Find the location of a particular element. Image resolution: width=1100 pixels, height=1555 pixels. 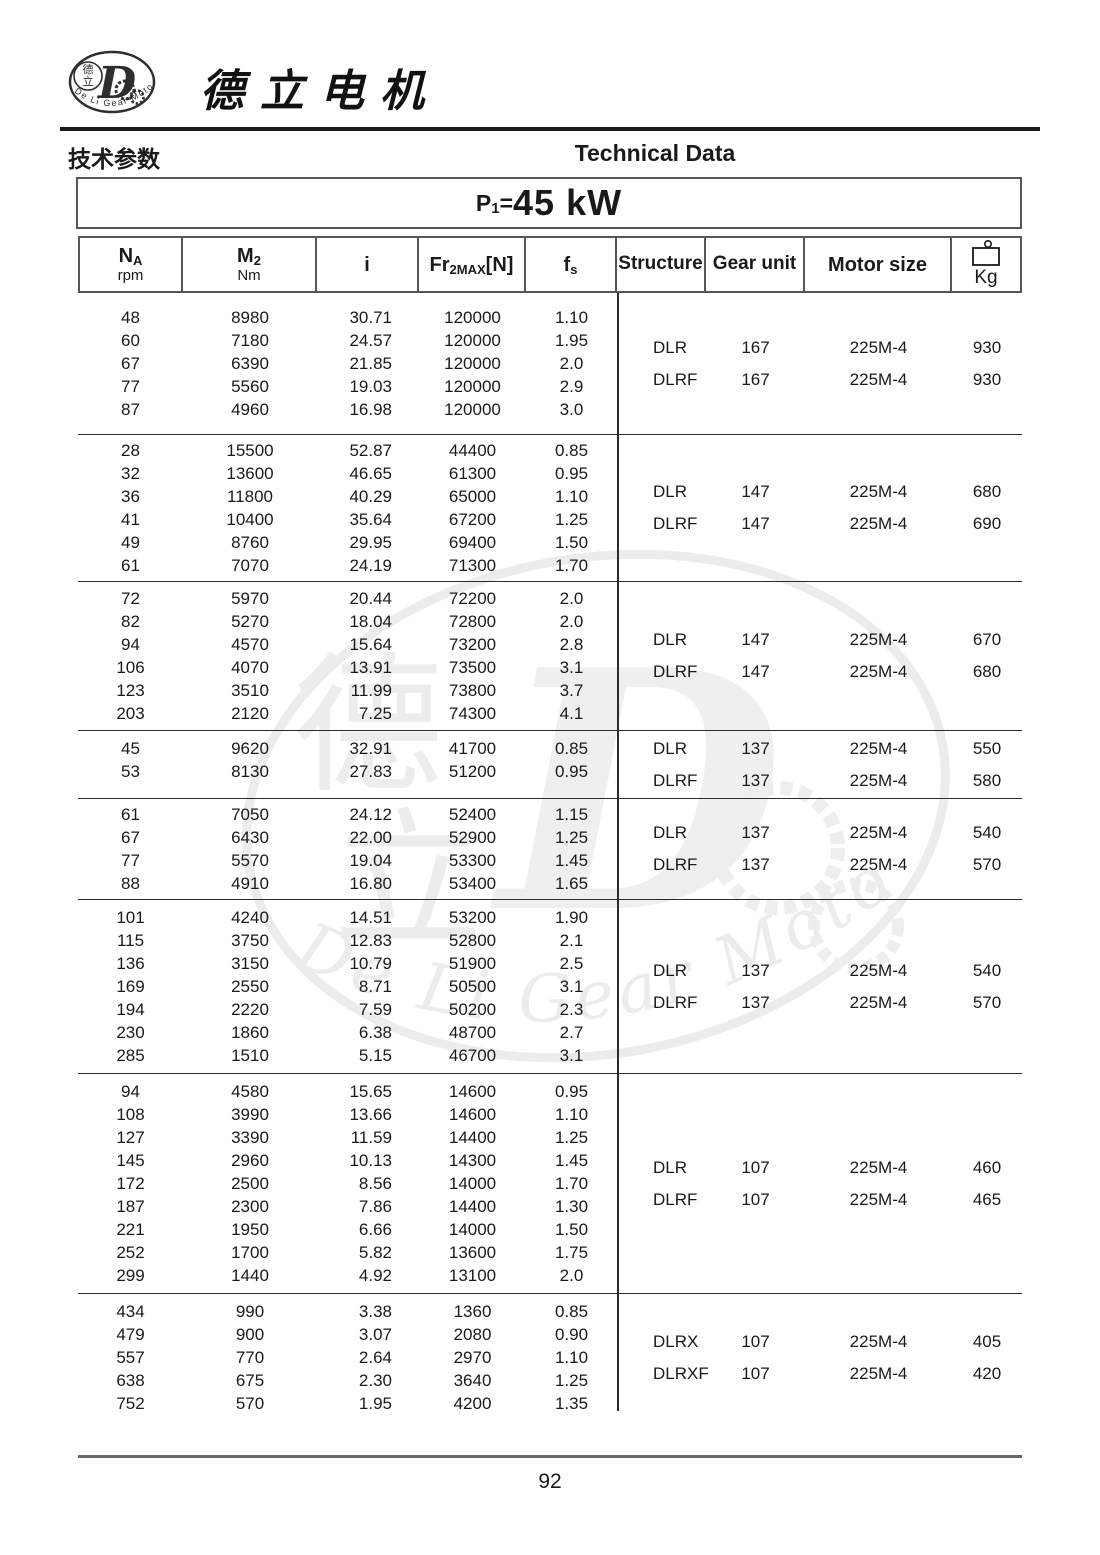

table-cell: 1440 is located at coordinates (250, 1275).